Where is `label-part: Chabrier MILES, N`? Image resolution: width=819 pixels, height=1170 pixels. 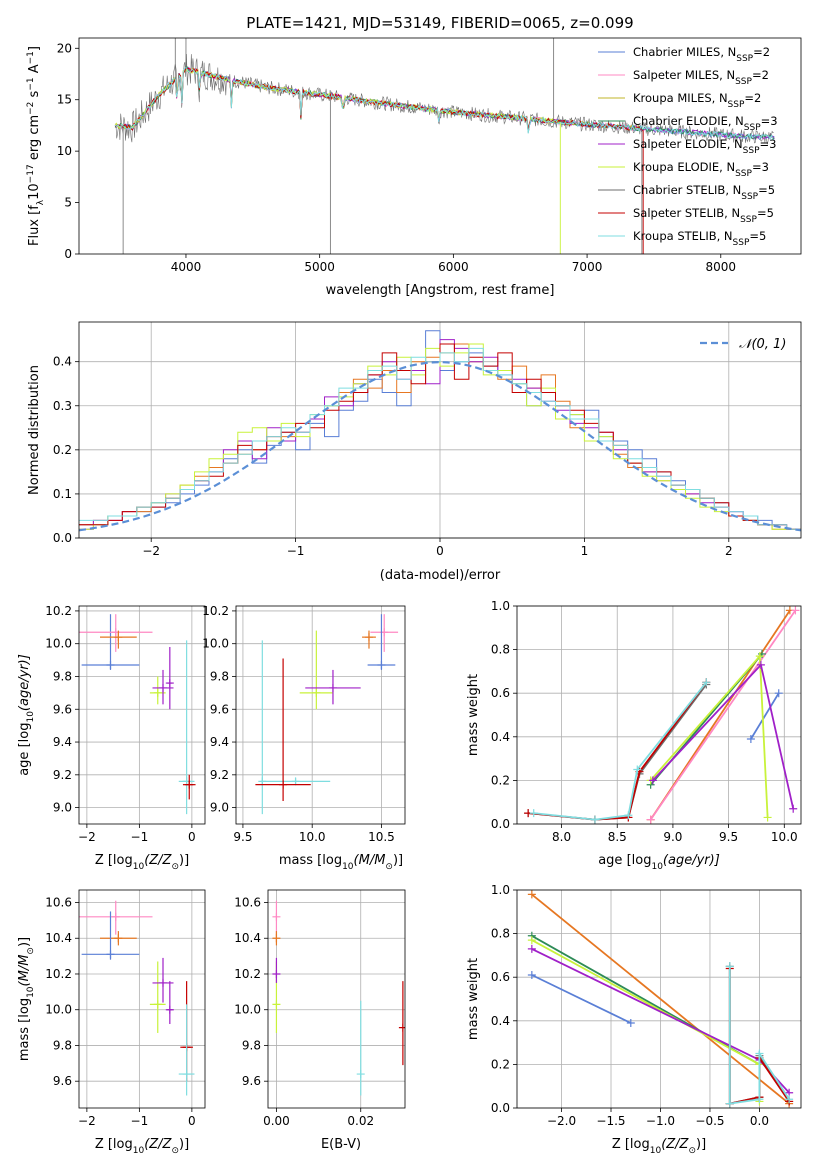
label-part: Chabrier MILES, N is located at coordinates (684, 52).